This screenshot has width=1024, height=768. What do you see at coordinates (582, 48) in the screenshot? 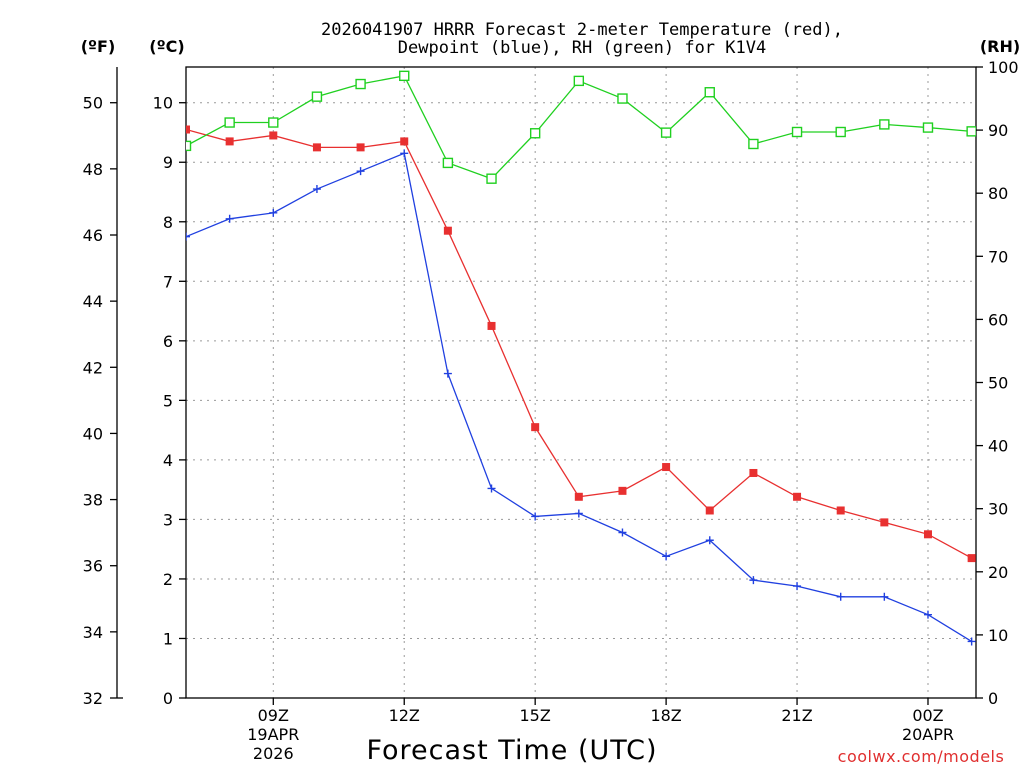
I see `chart-title-line2: Dewpoint (blue), RH (green) for K1V4` at bounding box center [582, 48].